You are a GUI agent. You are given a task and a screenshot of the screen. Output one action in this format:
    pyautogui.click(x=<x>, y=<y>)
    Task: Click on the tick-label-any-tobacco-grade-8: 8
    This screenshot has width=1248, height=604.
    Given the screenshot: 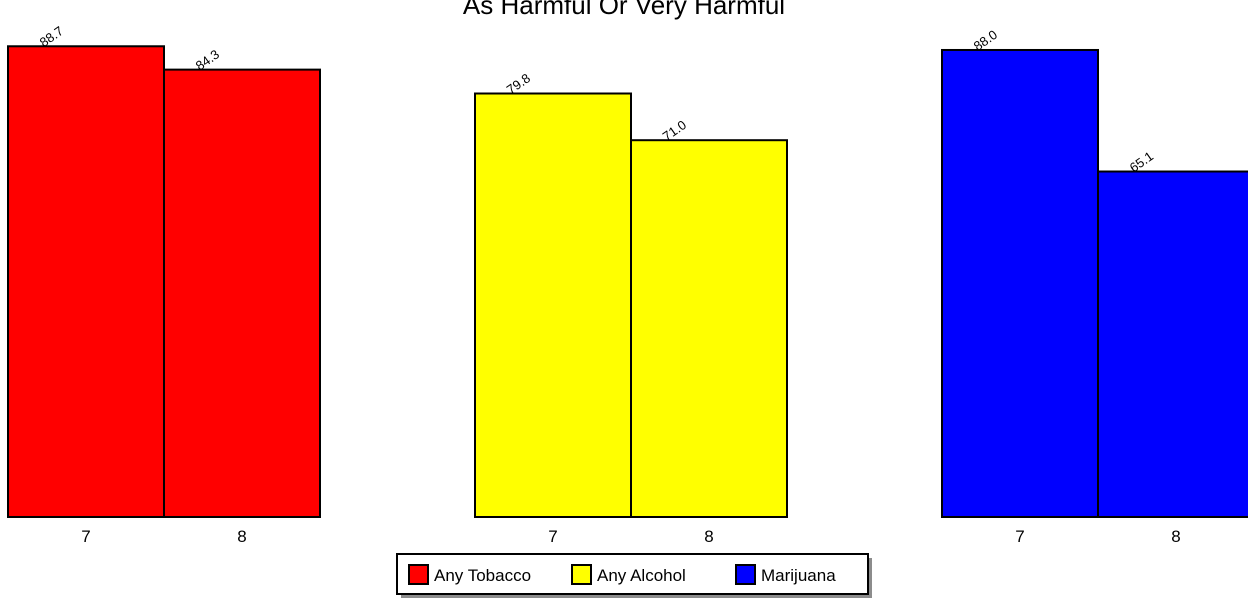 What is the action you would take?
    pyautogui.click(x=241, y=536)
    